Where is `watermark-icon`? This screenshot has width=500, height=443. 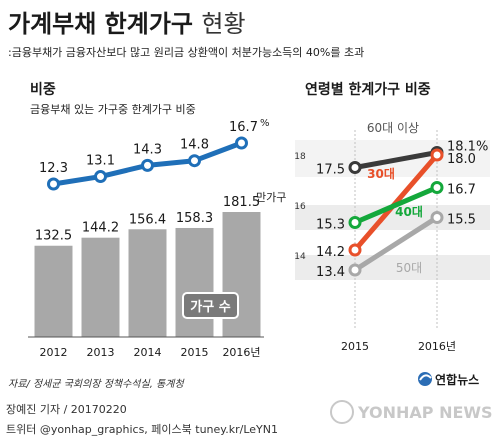
watermark-icon is located at coordinates (342, 412).